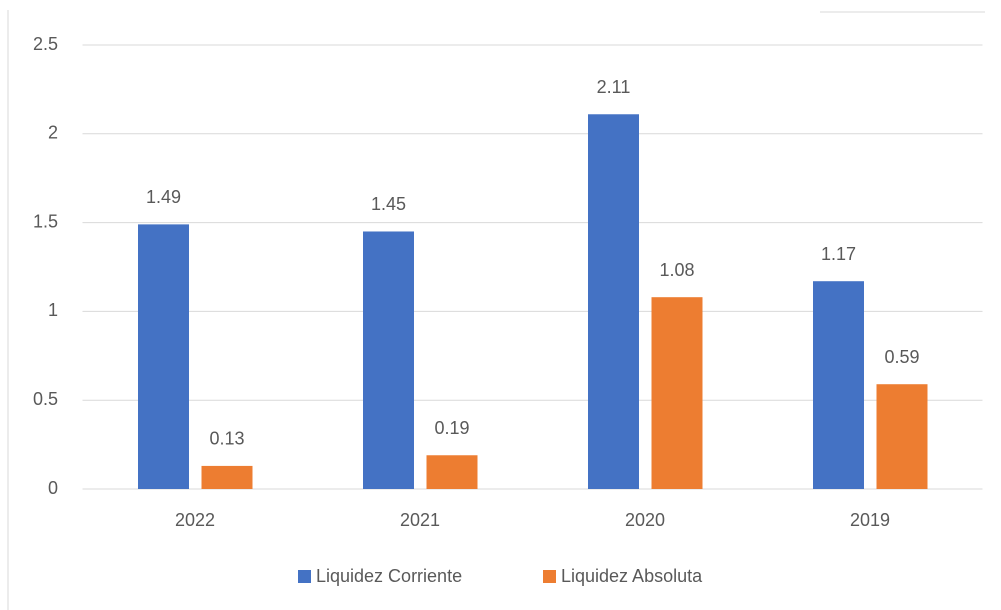  What do you see at coordinates (163, 197) in the screenshot?
I see `data-label: 1.49` at bounding box center [163, 197].